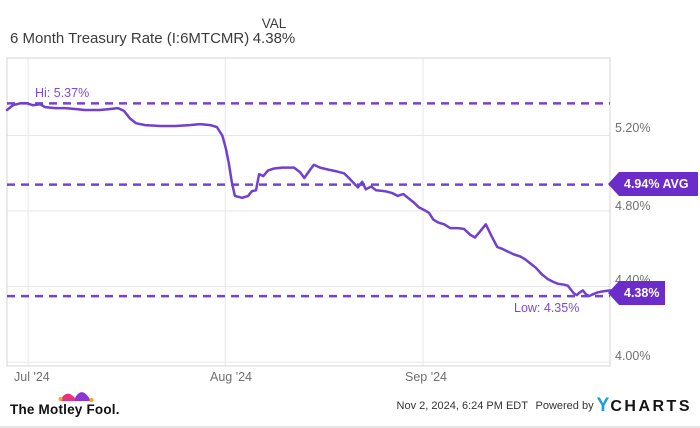 This screenshot has width=700, height=428. I want to click on jester-hat-icon, so click(76, 397).